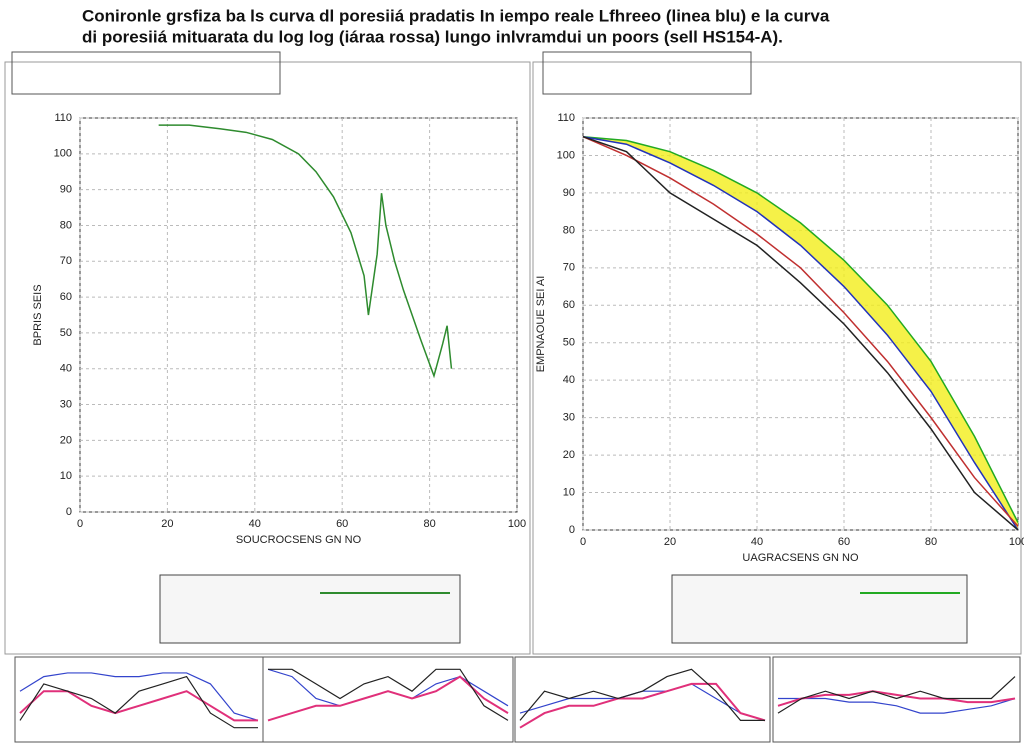 Image resolution: width=1024 pixels, height=748 pixels. I want to click on x-axis-label: UAGRACSENS GN NO, so click(800, 558).